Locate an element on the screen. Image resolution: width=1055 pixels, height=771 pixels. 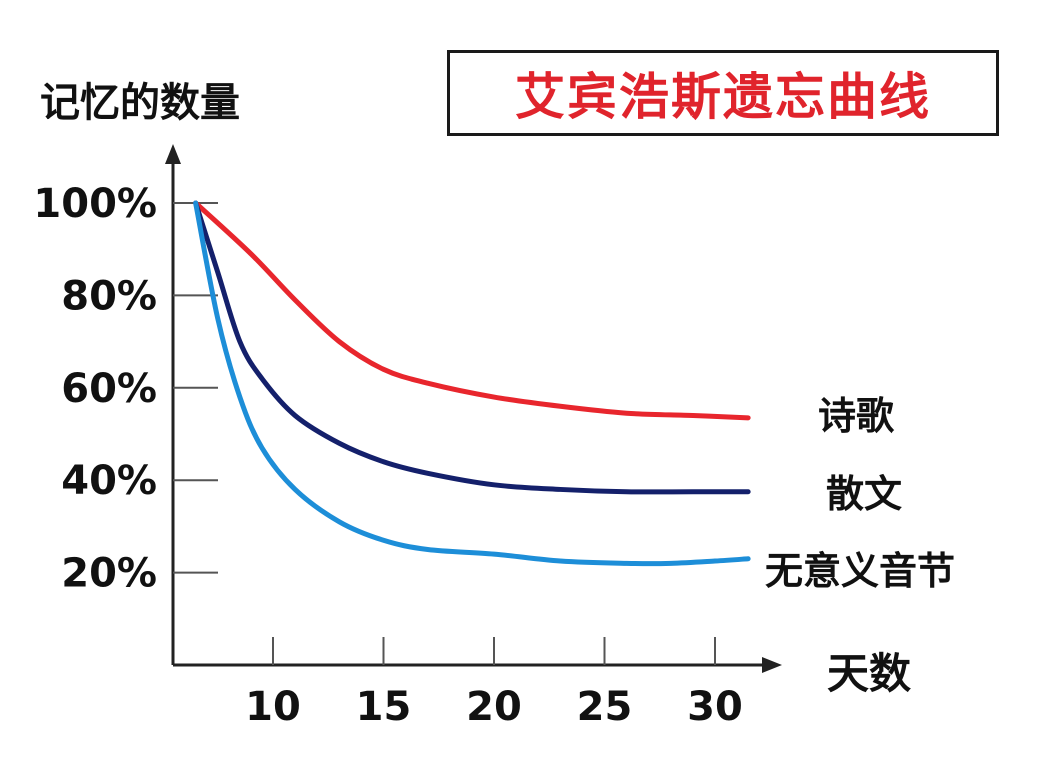
x-tick-label: 10 is located at coordinates (273, 707).